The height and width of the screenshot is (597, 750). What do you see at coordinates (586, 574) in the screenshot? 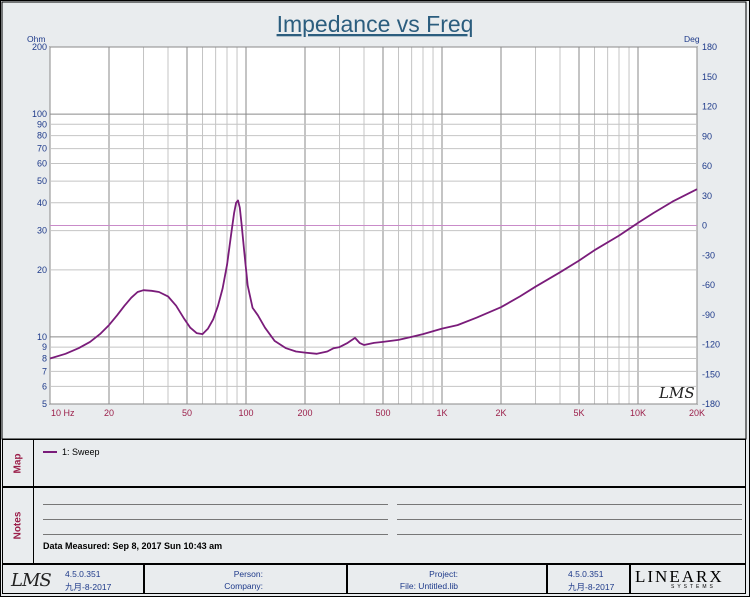
I see `footer-version-right: 4.5.0.351` at bounding box center [586, 574].